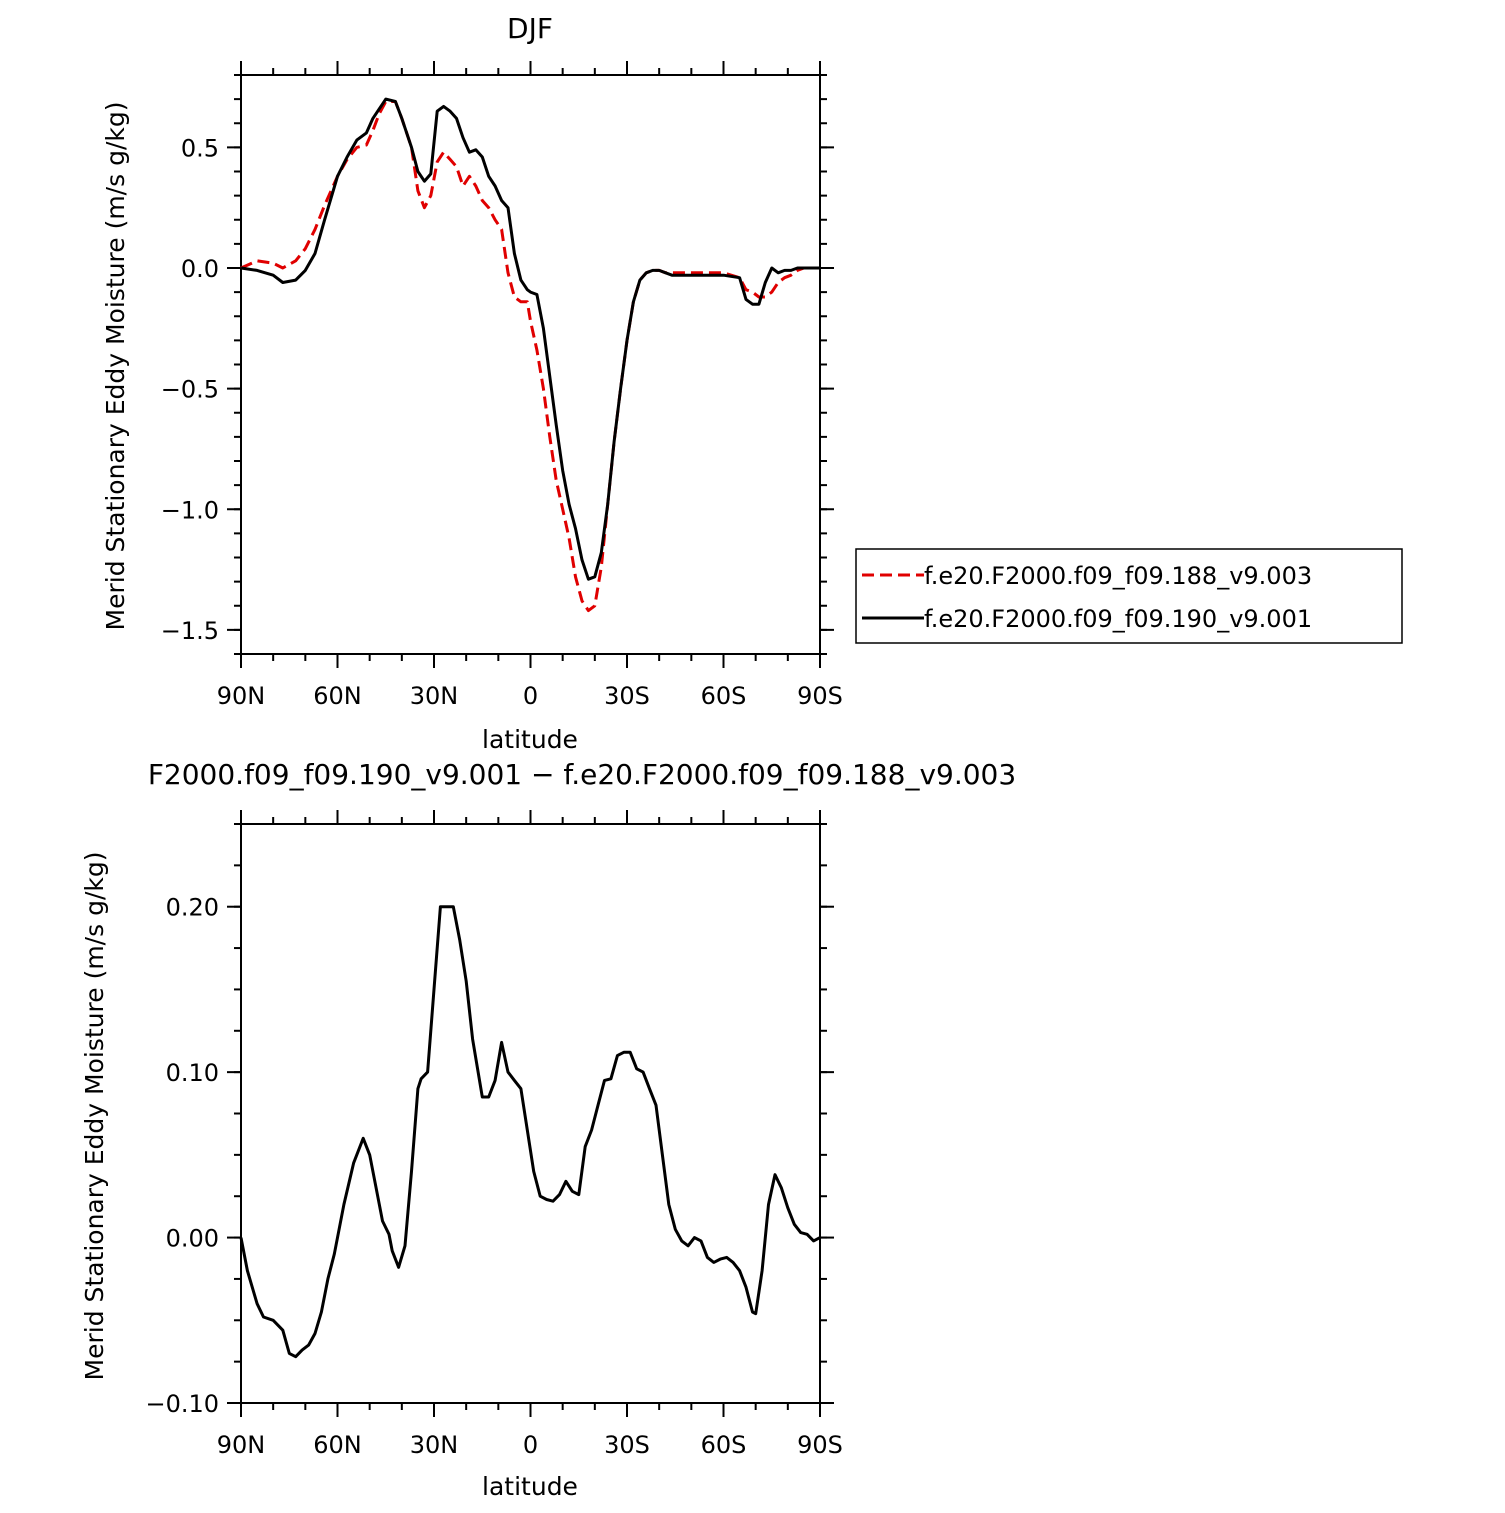 The height and width of the screenshot is (1513, 1505). I want to click on y-tick-label: 0.20, so click(192, 908).